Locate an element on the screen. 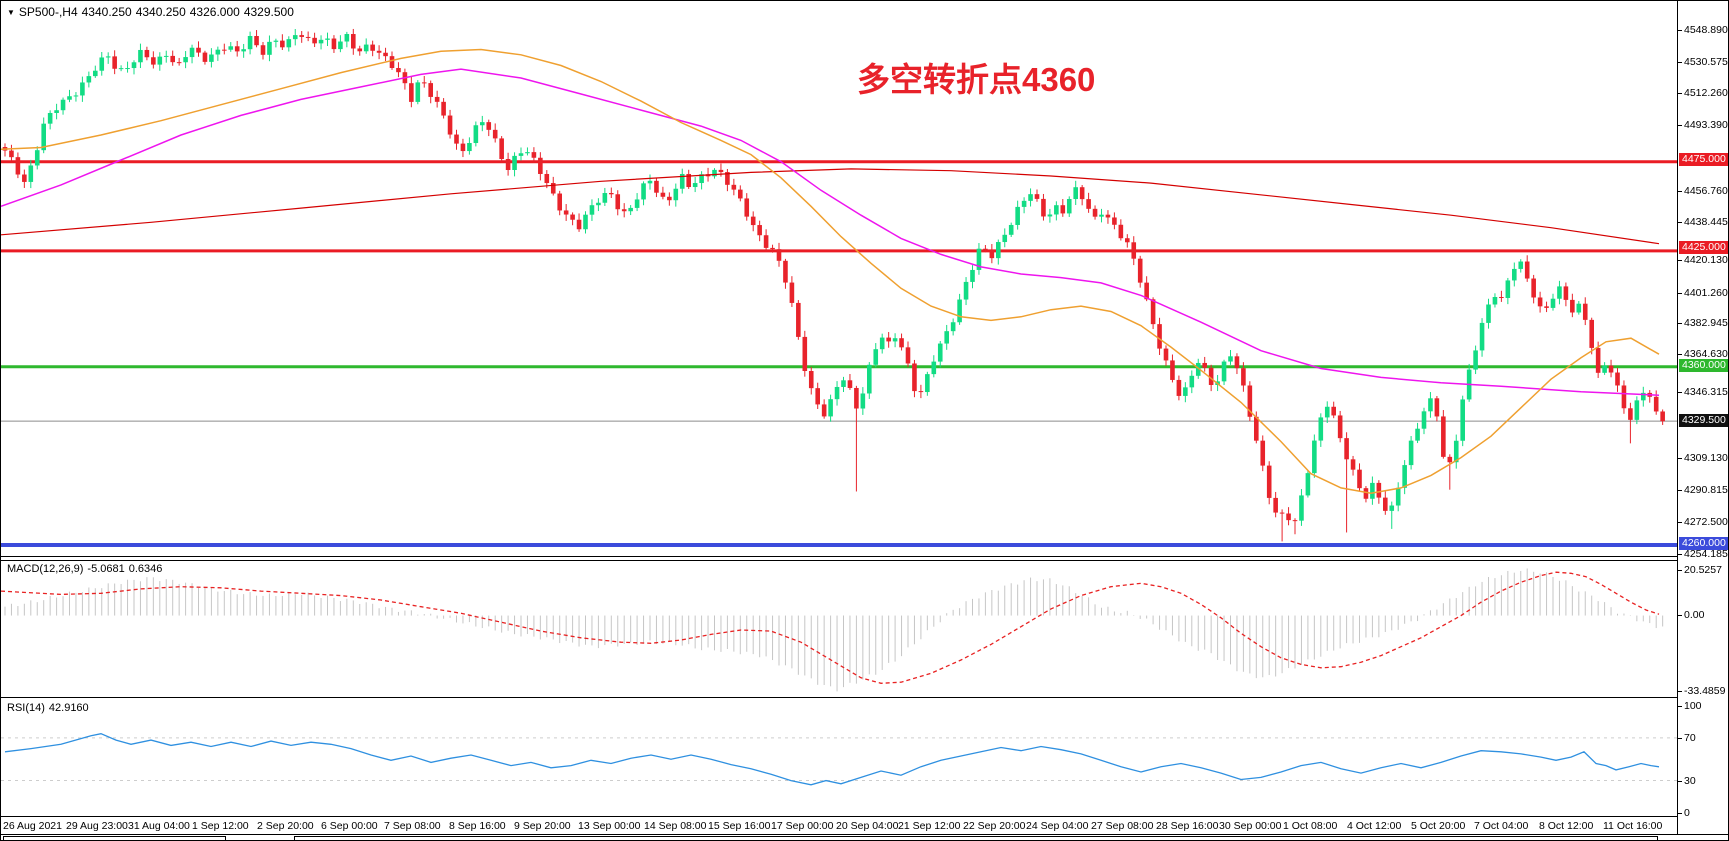 The image size is (1729, 841). macd-name: MACD(12,26,9) is located at coordinates (45, 569).